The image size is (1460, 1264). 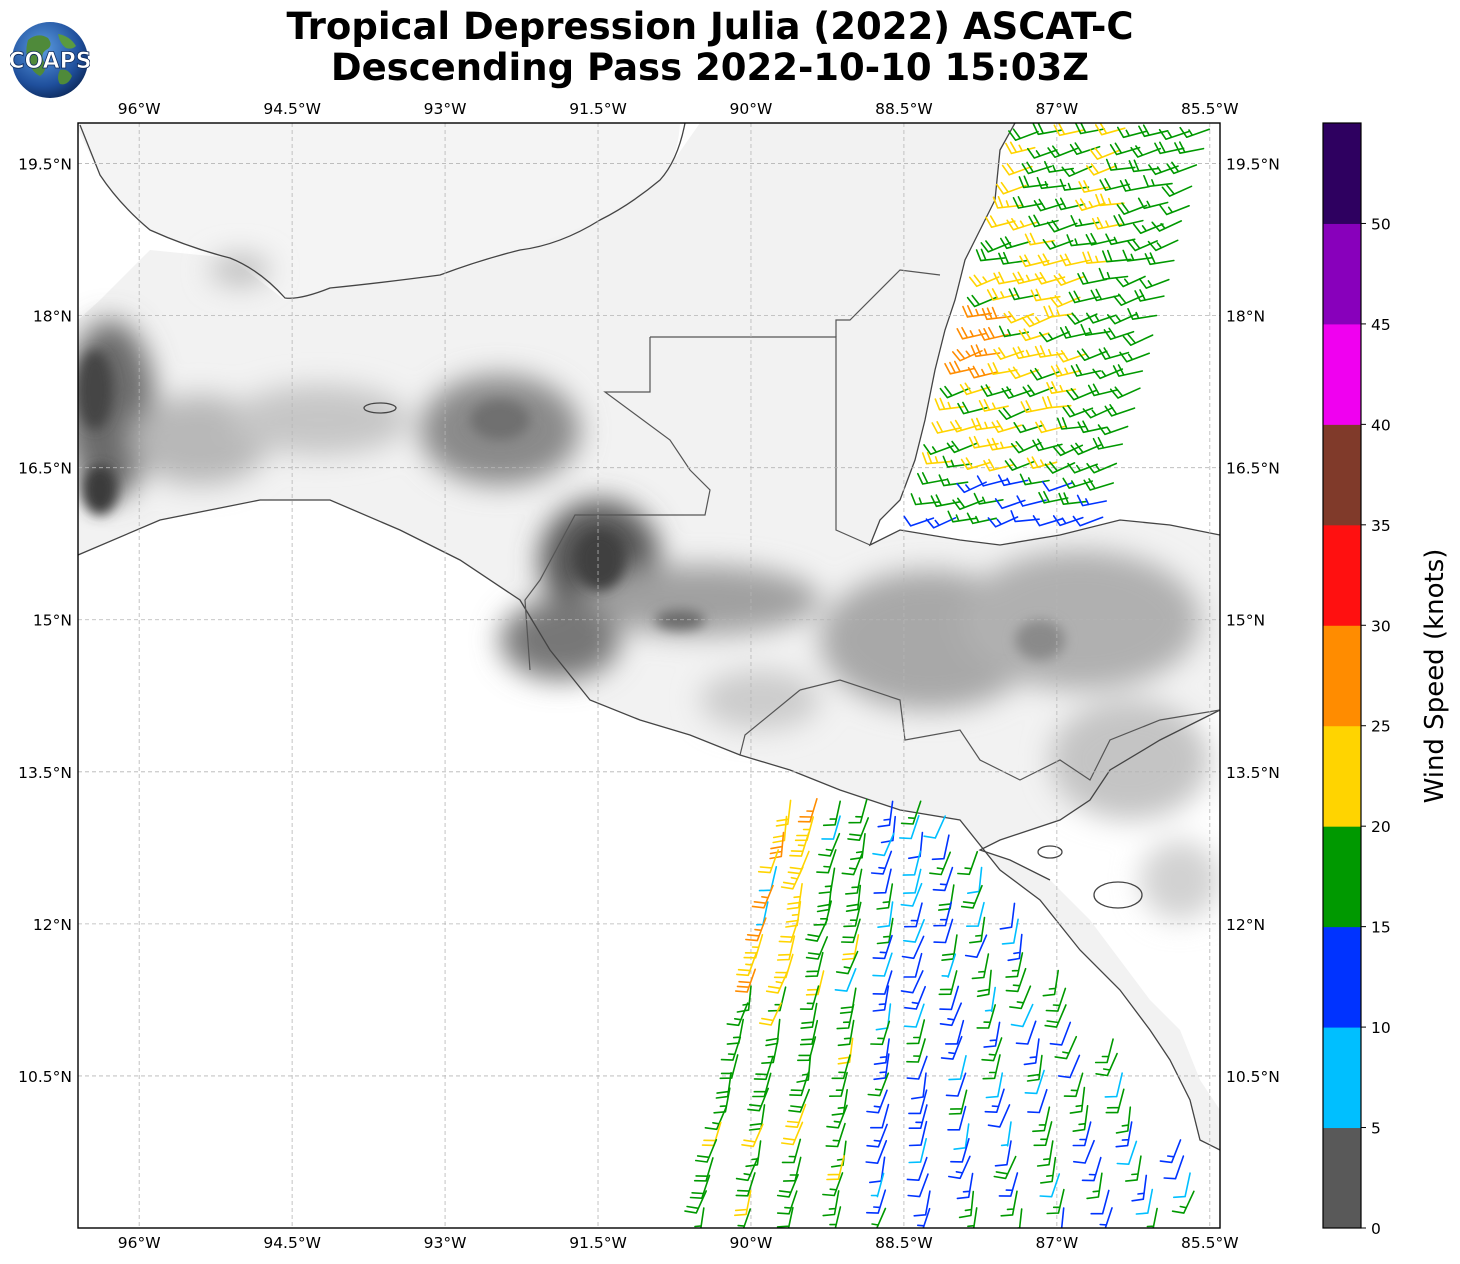 I want to click on lat-tick-label-left-1: 18°N, so click(x=52, y=317).